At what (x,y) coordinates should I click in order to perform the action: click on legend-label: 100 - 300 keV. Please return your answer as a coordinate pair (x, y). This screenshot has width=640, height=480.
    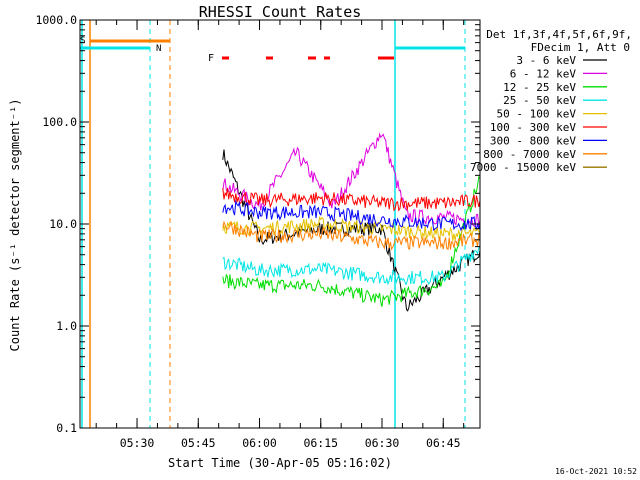
    Looking at the image, I should click on (533, 127).